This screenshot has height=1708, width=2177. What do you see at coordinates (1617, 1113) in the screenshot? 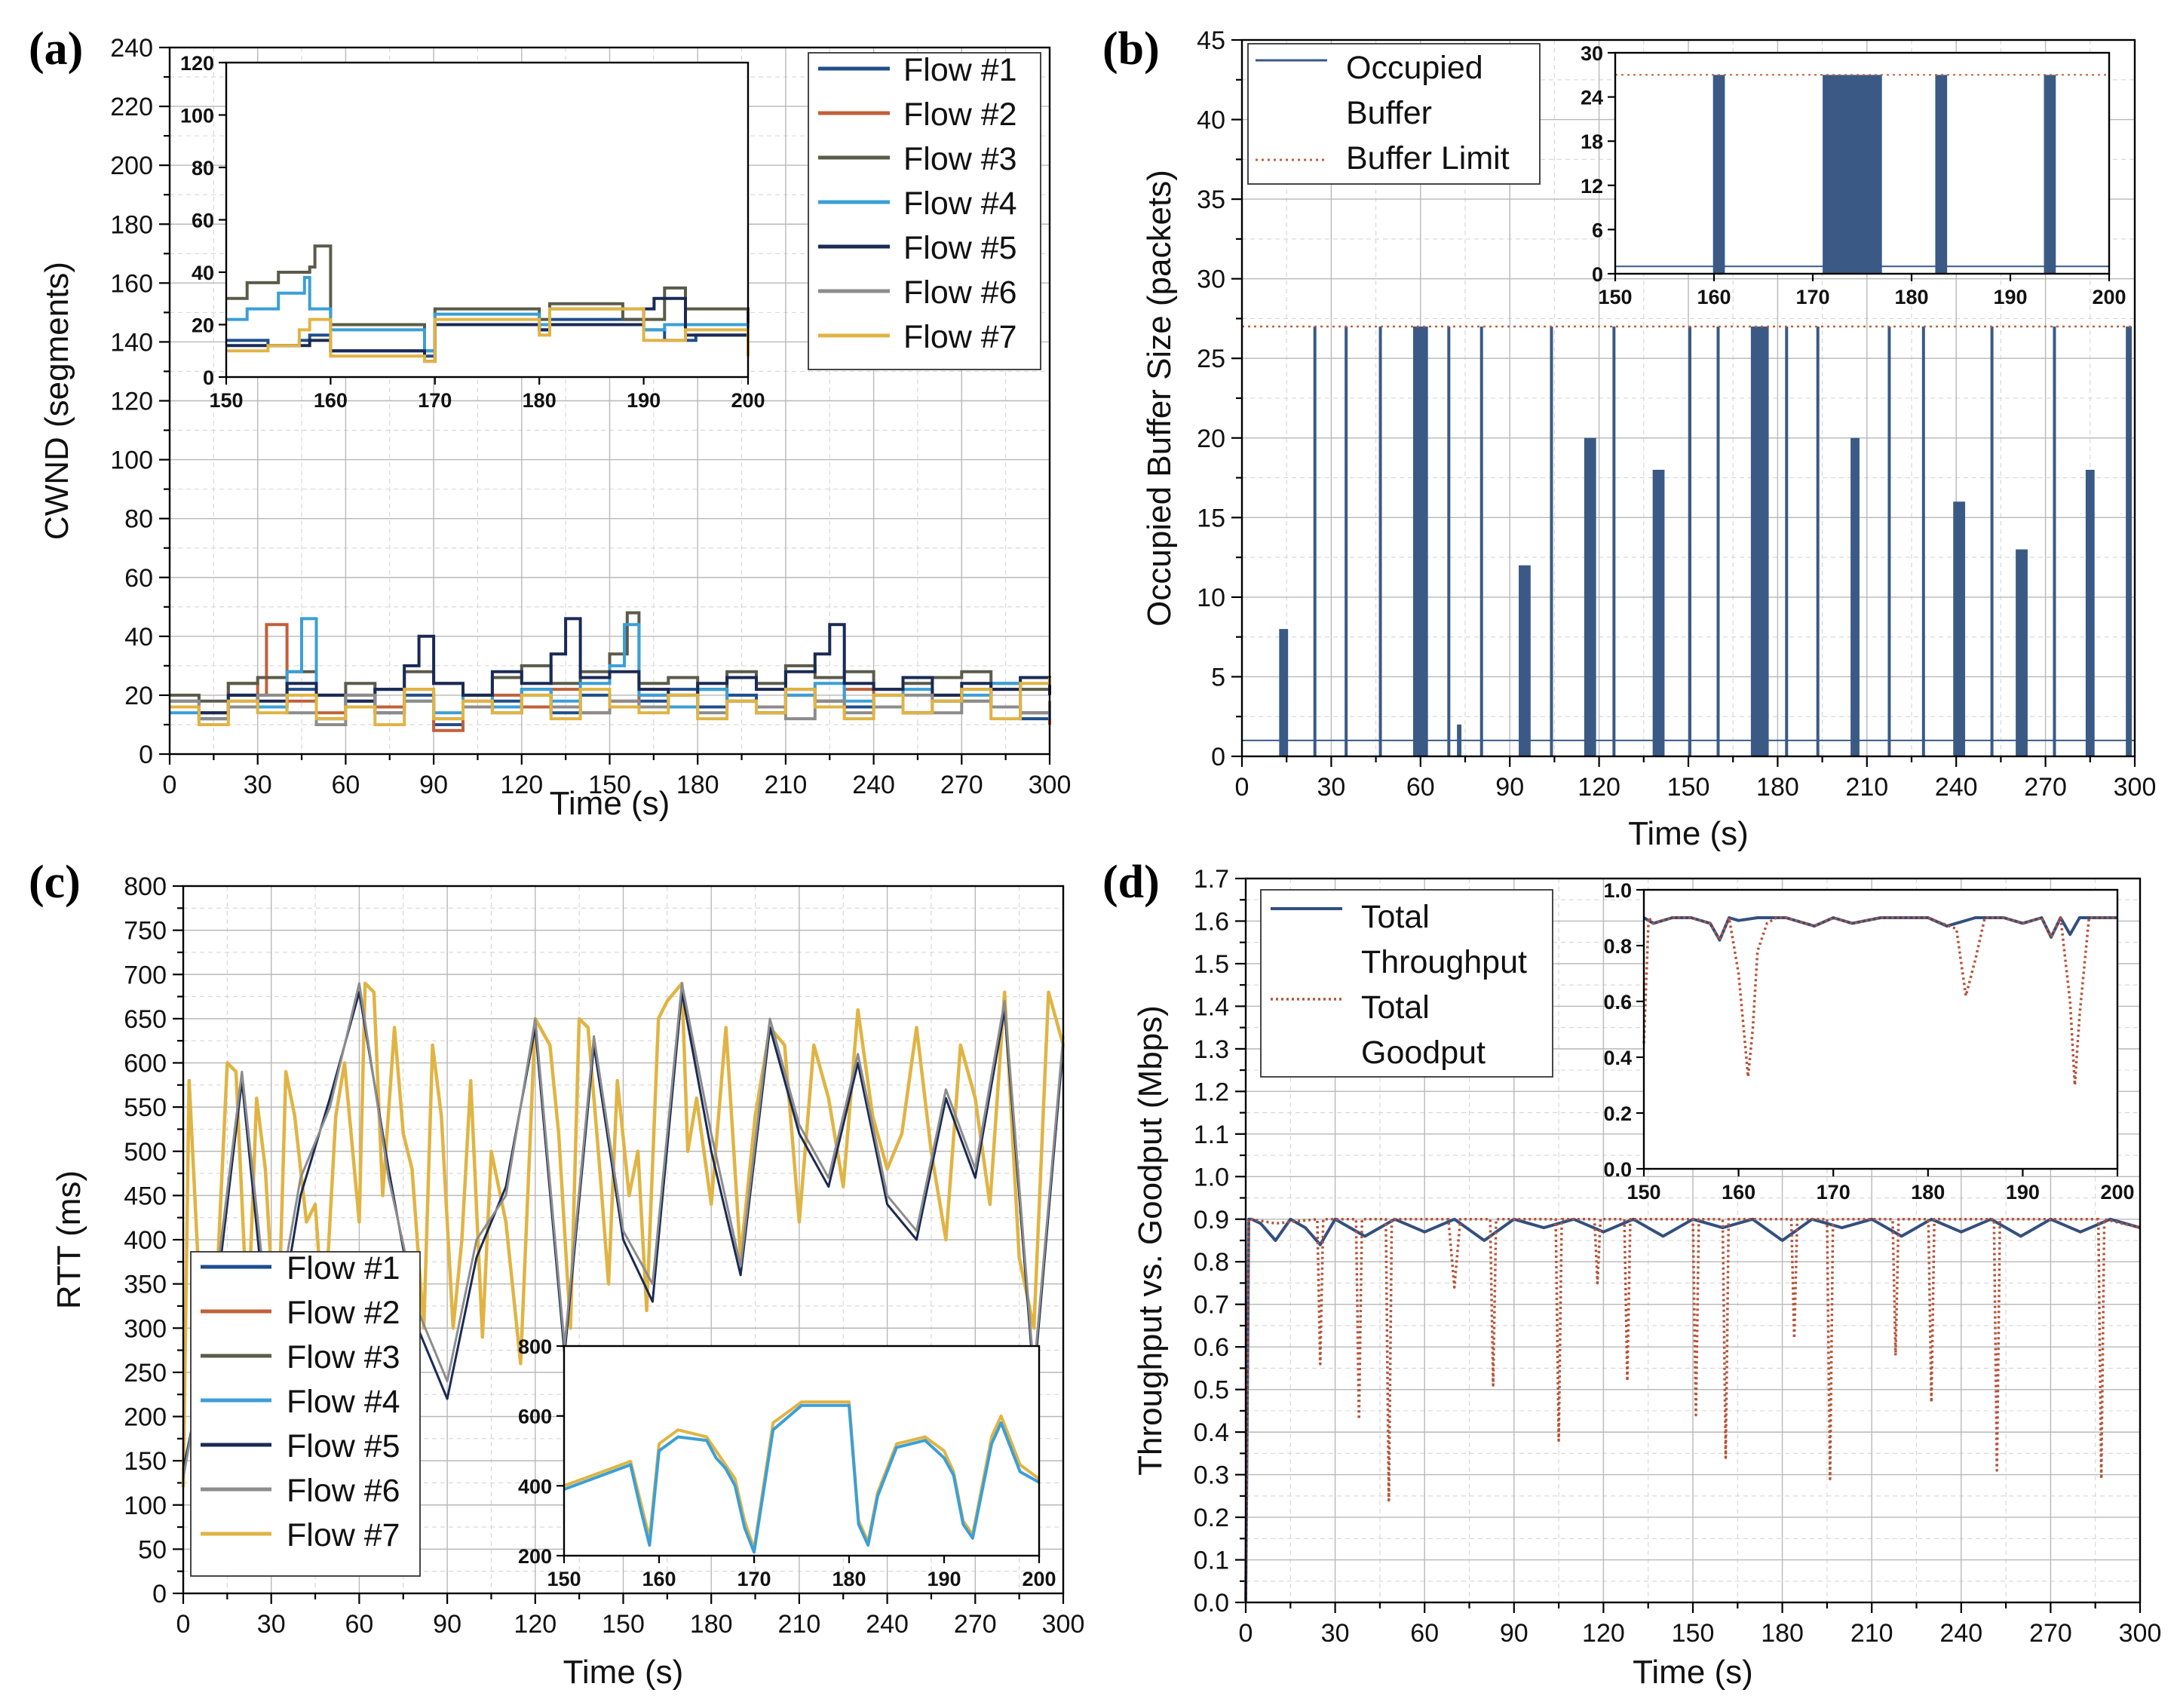
I see `panel-d-inset-ytick-label: 0.2` at bounding box center [1617, 1113].